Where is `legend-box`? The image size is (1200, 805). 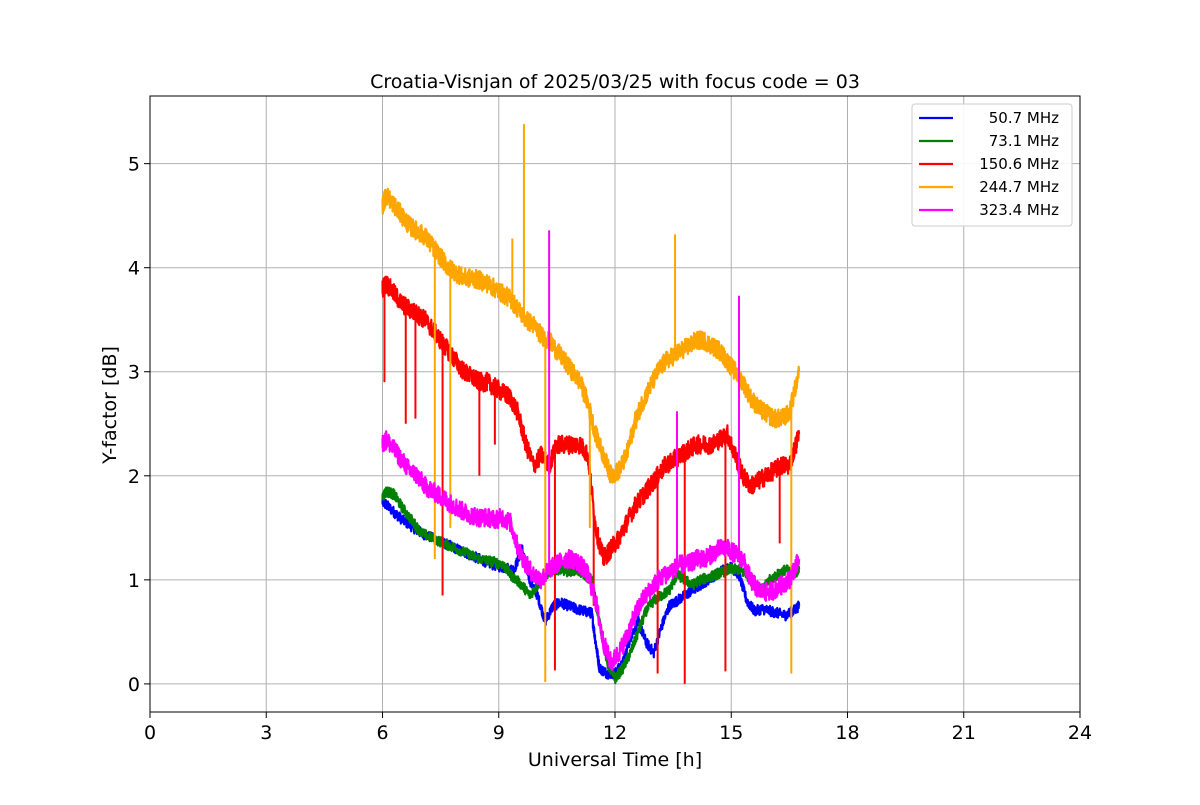
legend-box is located at coordinates (992, 165).